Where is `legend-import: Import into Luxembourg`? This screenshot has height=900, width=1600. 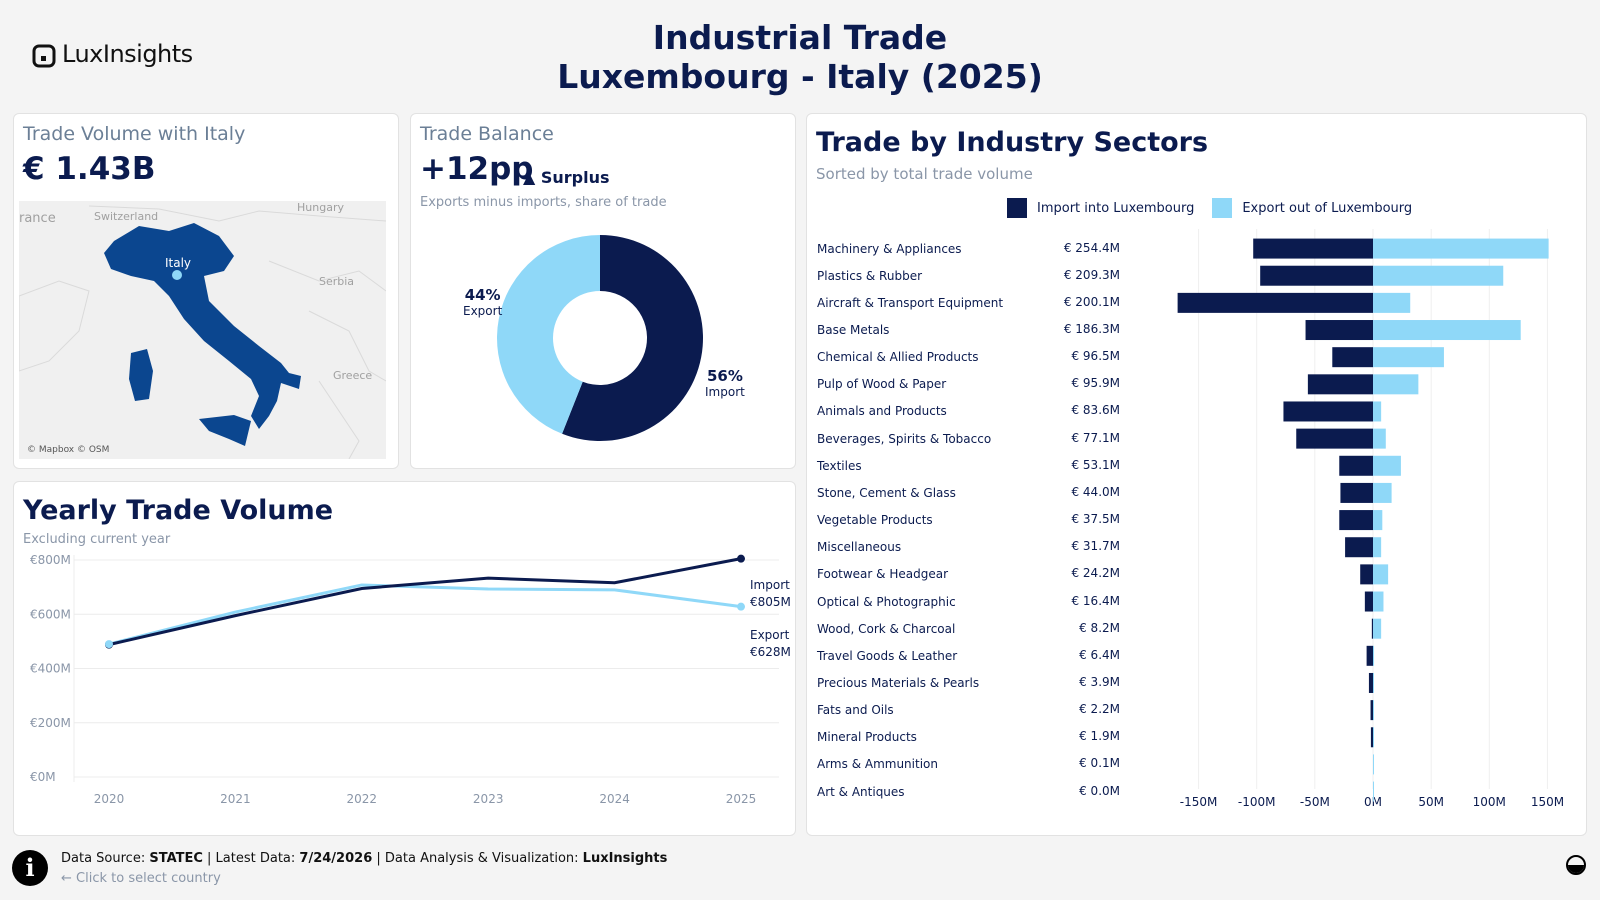
legend-import: Import into Luxembourg is located at coordinates (1100, 208).